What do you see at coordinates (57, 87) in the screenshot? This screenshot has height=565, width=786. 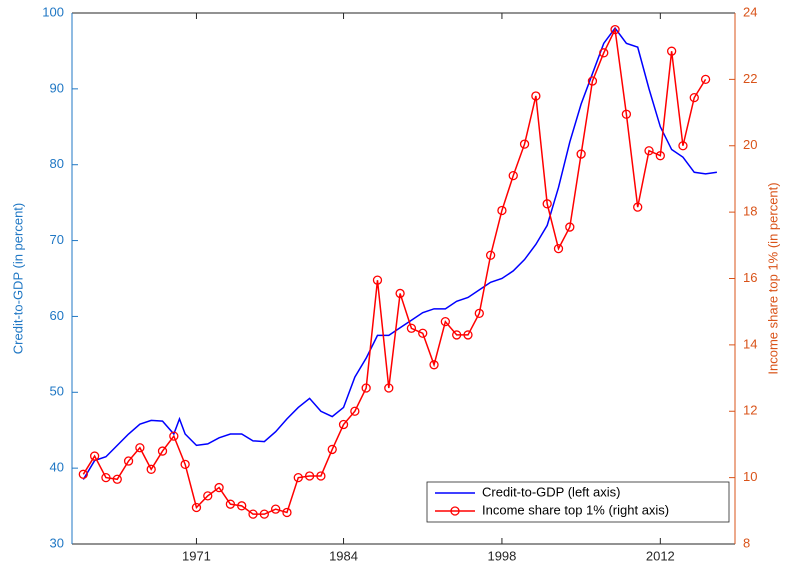 I see `y-tick-label: 90` at bounding box center [57, 87].